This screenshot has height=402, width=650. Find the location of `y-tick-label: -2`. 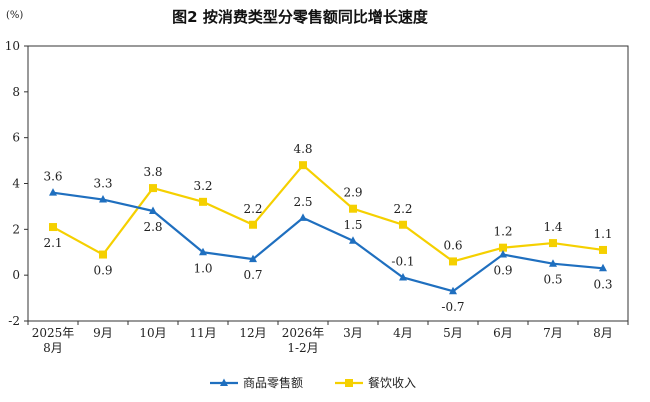

y-tick-label: -2 is located at coordinates (14, 321).